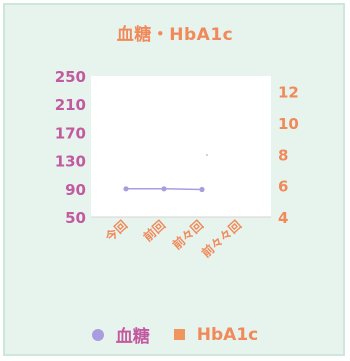  What do you see at coordinates (132, 337) in the screenshot?
I see `legend-label-blood-sugar: 血糖` at bounding box center [132, 337].